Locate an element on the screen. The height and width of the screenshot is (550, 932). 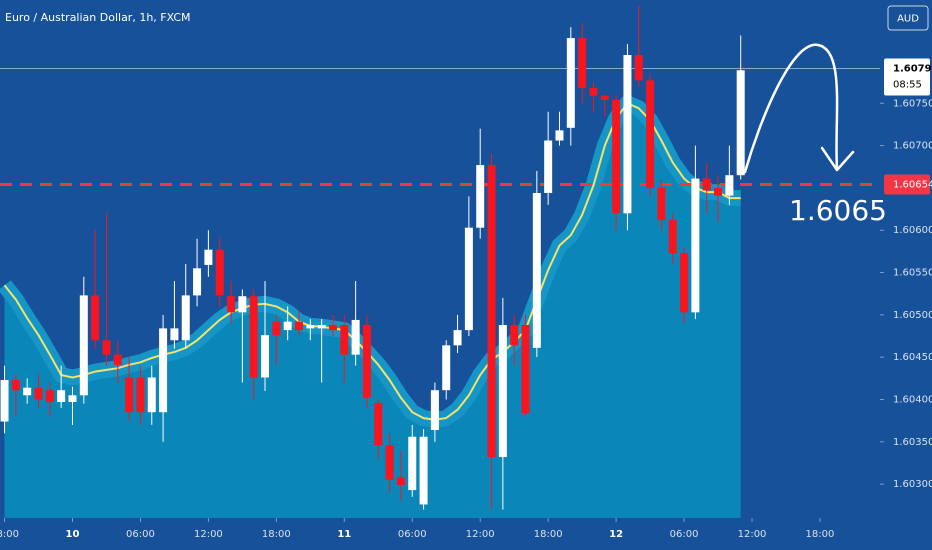
x-tick-label: 10 is located at coordinates (73, 534).